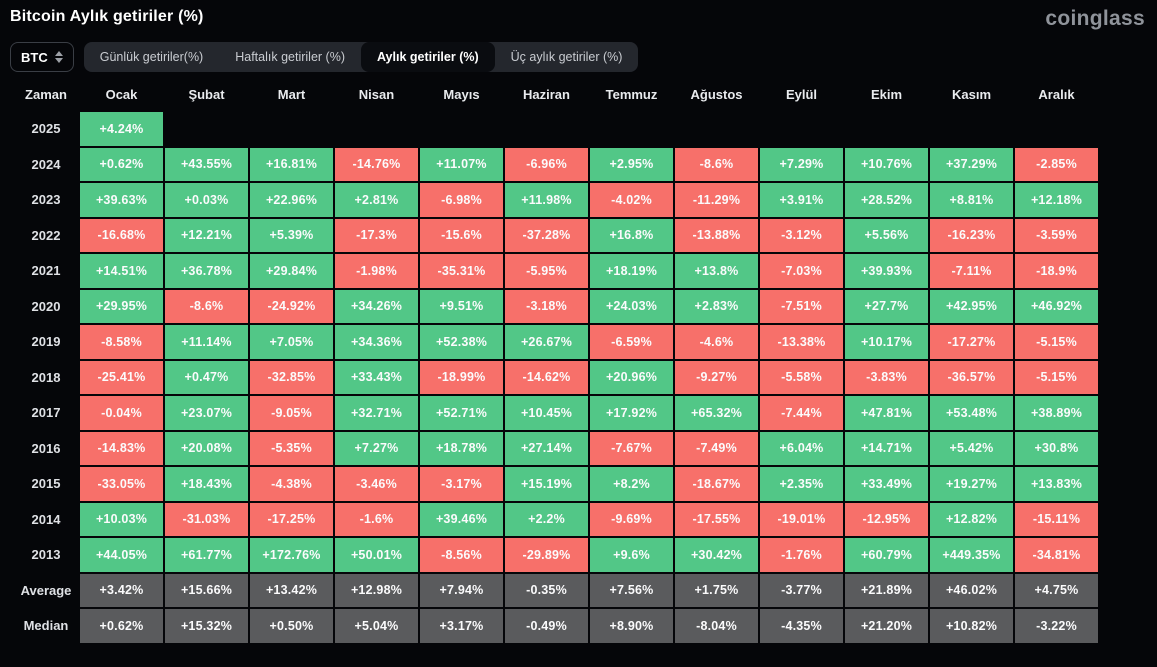  Describe the element at coordinates (971, 200) in the screenshot. I see `return-cell: +8.81%` at that location.